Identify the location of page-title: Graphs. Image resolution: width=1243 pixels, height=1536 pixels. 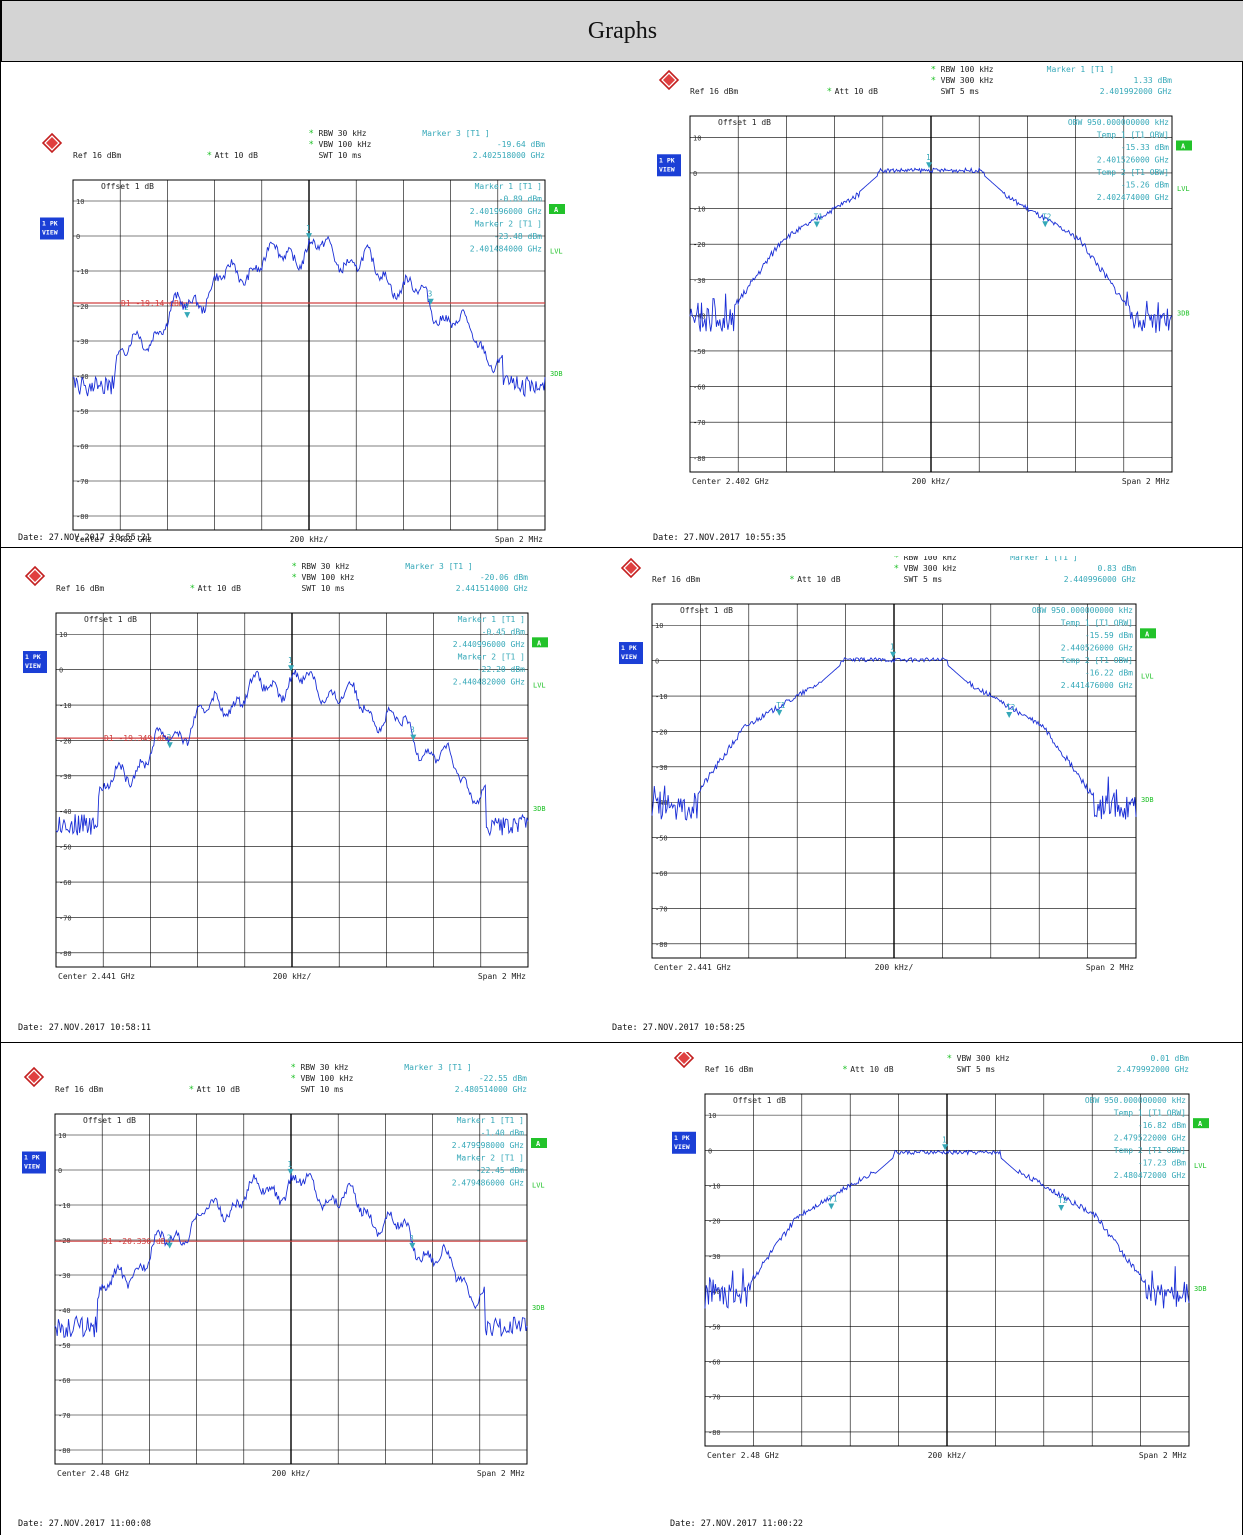
(622, 30).